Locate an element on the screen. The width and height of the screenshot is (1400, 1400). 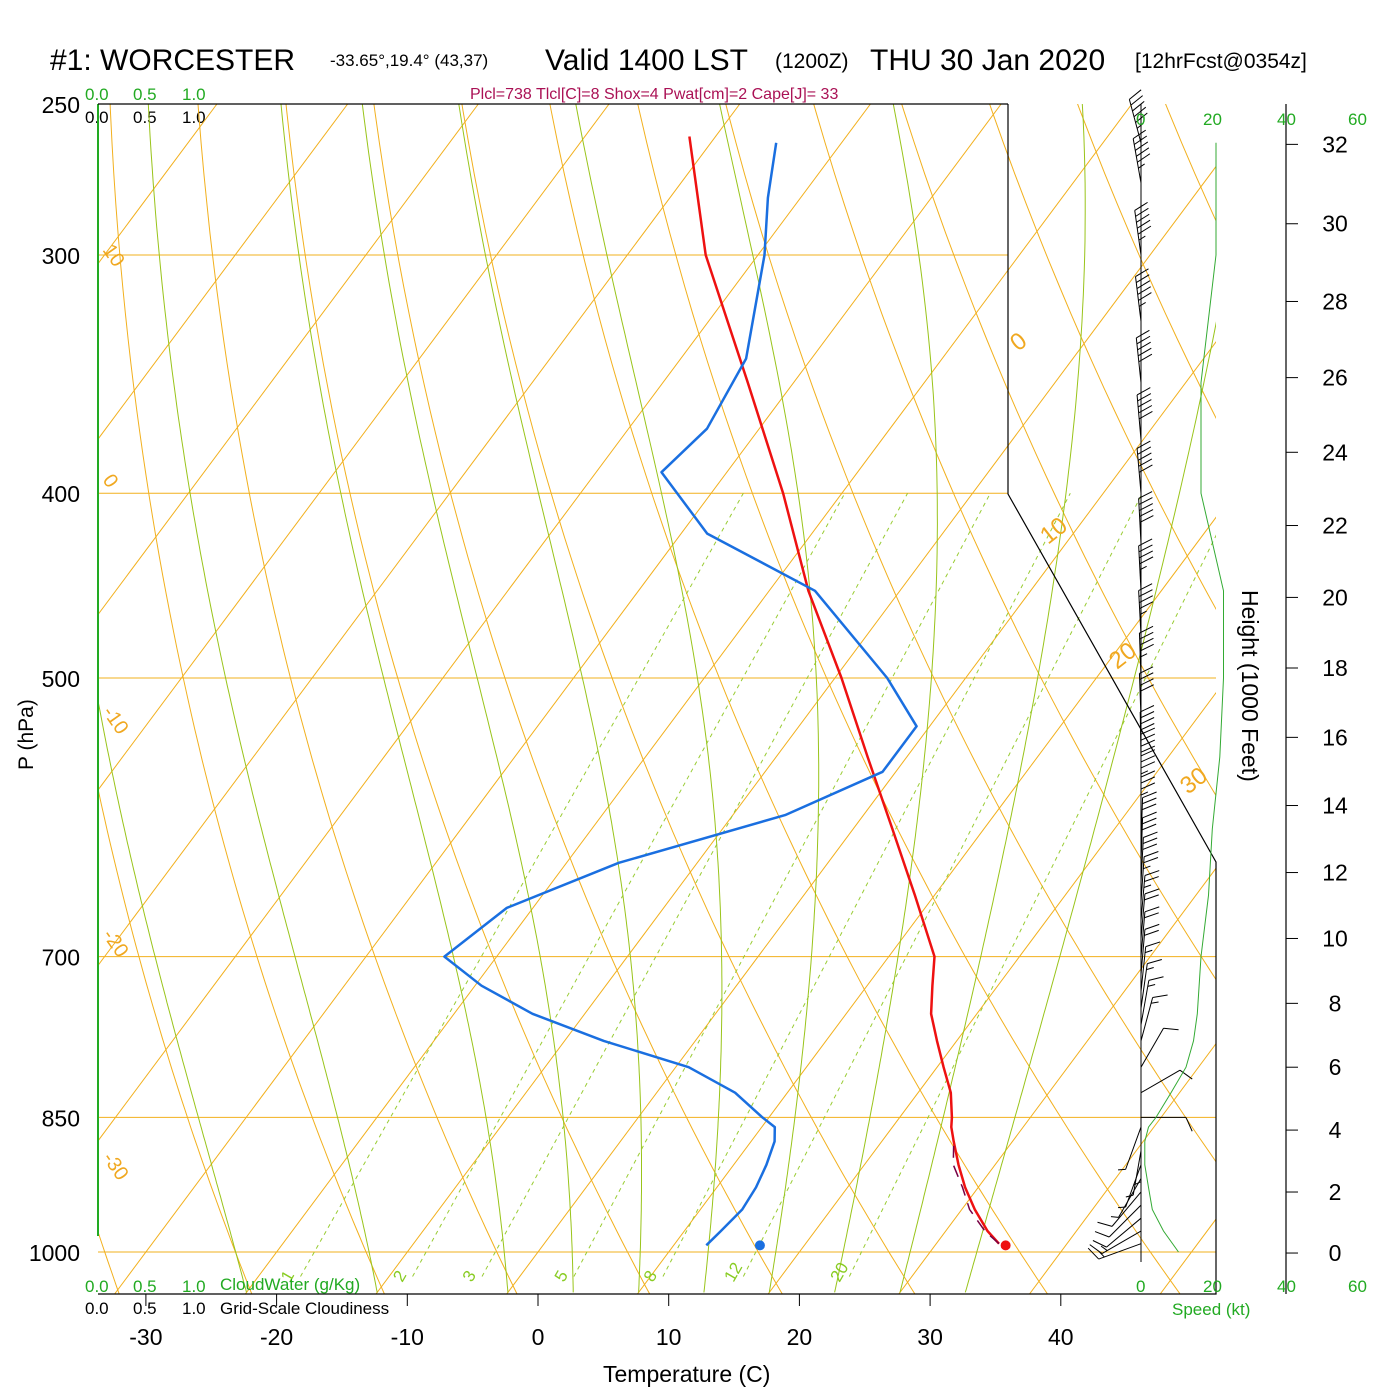
station-title: #1: WORCESTER is located at coordinates (172, 60).